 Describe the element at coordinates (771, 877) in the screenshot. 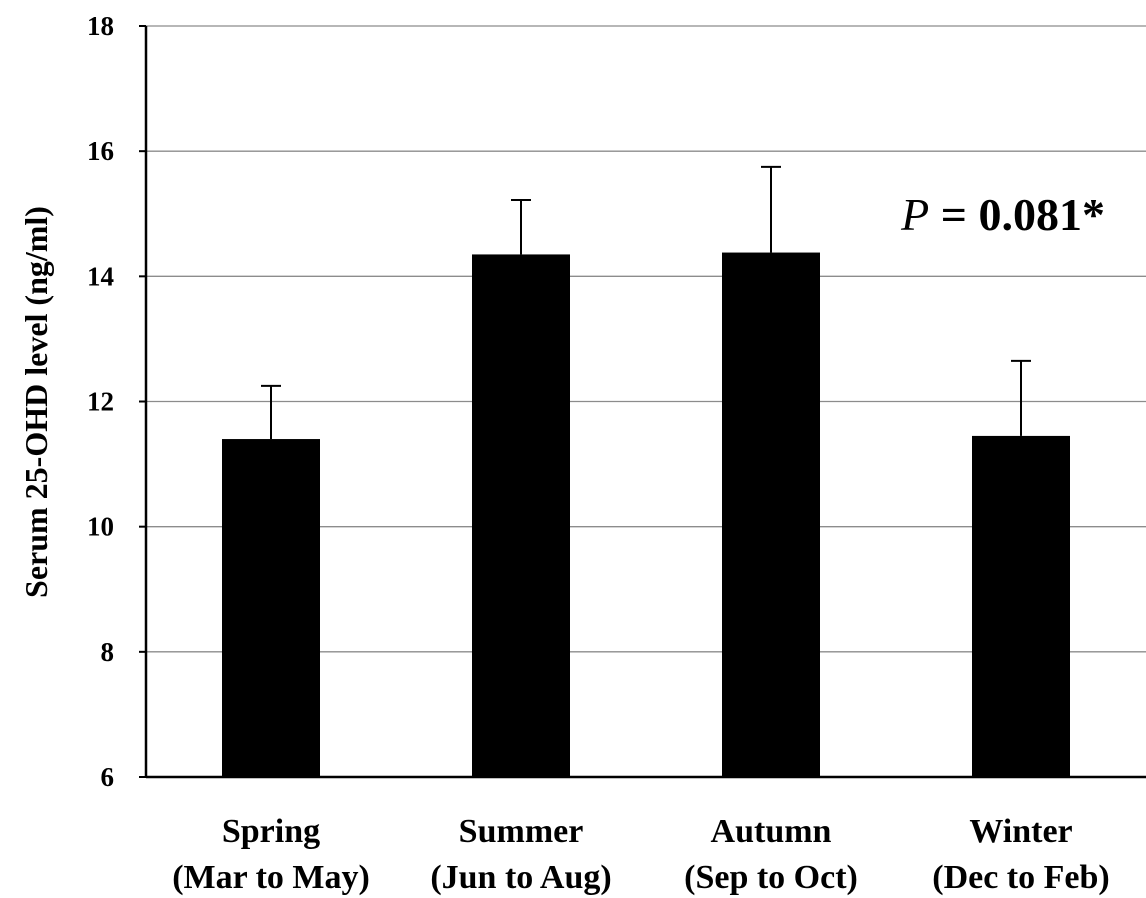

I see `season-months: (Sep to Oct)` at that location.